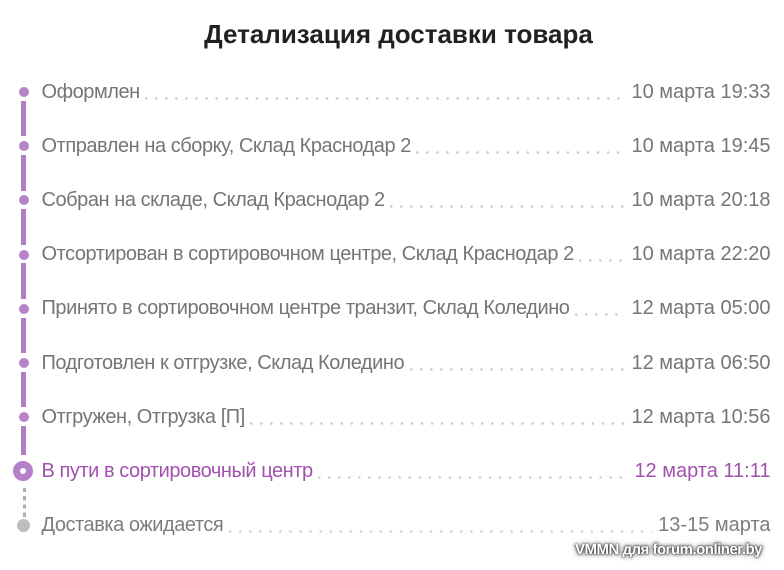 The width and height of the screenshot is (784, 570). I want to click on svg-text: VMMN для forum.onliner.by, so click(669, 549).